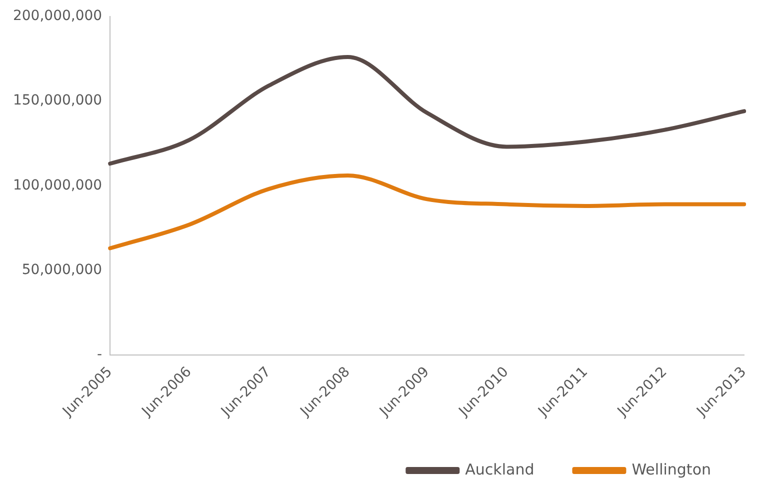 This screenshot has width=759, height=488. What do you see at coordinates (57, 100) in the screenshot?
I see `y-tick-label: 150,000,000` at bounding box center [57, 100].